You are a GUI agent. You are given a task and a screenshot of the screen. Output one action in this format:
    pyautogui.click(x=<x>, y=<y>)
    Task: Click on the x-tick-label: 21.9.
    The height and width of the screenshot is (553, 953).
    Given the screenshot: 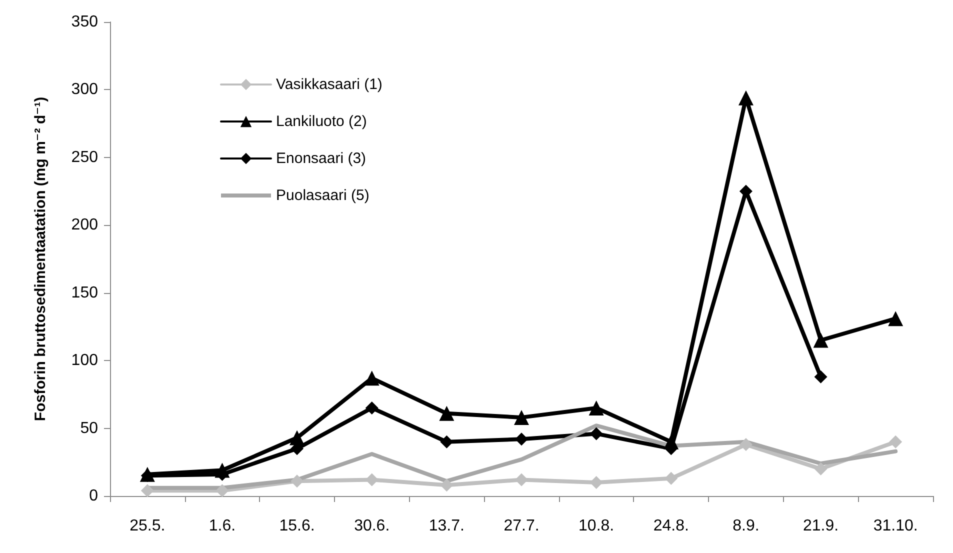 What is the action you would take?
    pyautogui.click(x=820, y=526)
    